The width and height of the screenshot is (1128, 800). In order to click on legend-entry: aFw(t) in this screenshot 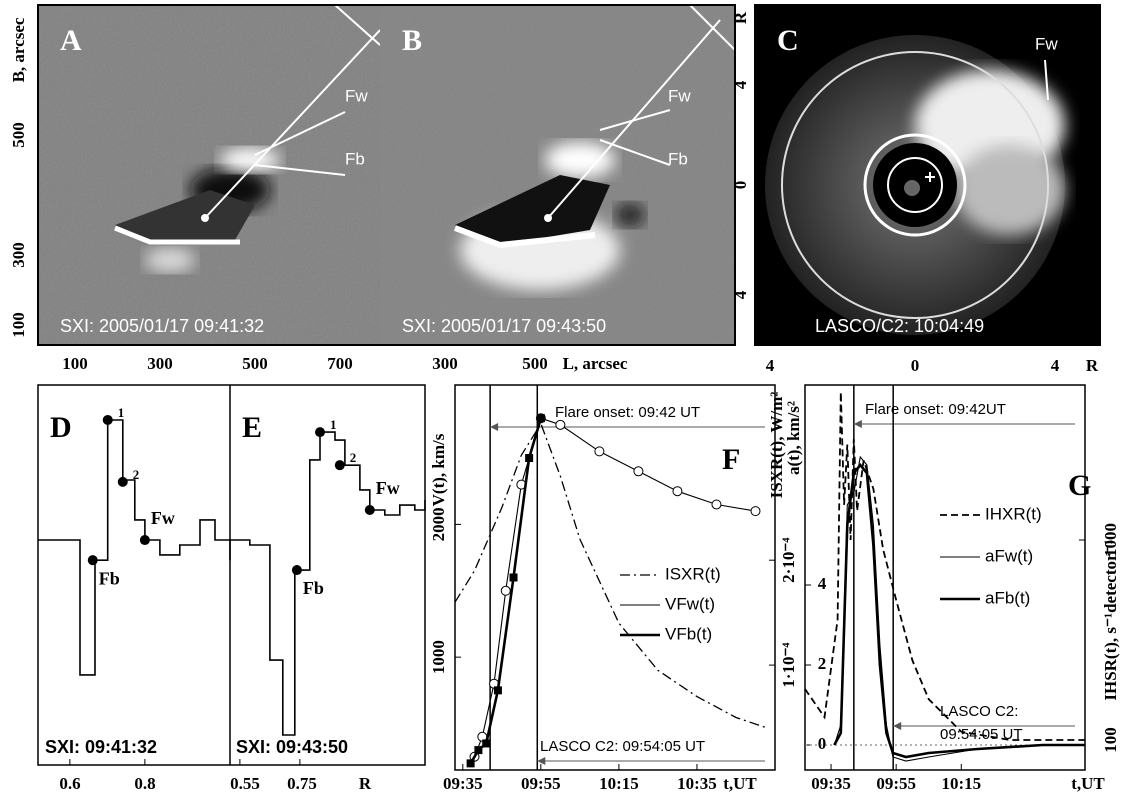, I will do `click(1009, 555)`.